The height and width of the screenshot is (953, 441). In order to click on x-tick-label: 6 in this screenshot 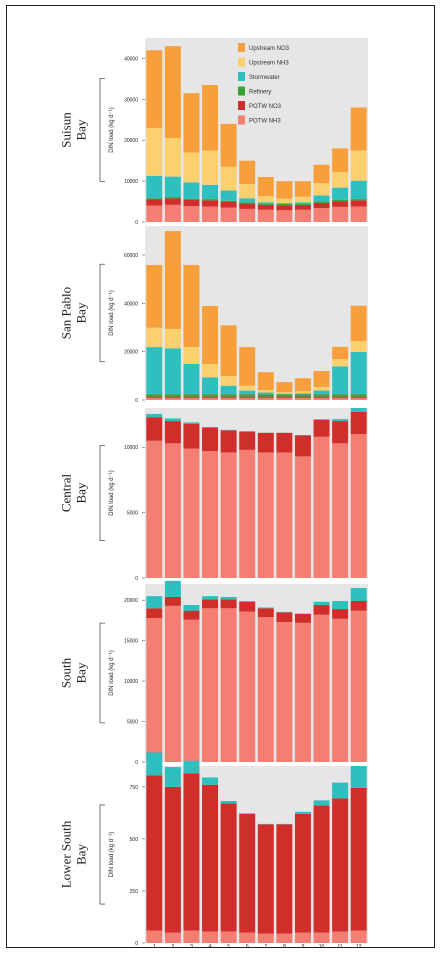, I will do `click(247, 947)`.